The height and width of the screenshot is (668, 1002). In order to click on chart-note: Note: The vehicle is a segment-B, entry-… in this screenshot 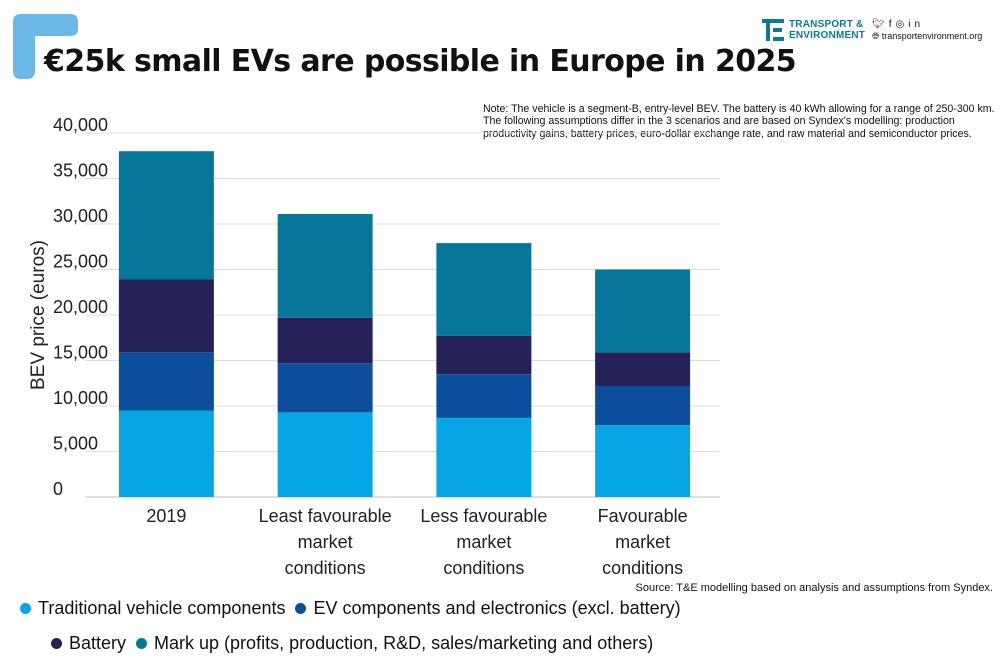, I will do `click(739, 121)`.